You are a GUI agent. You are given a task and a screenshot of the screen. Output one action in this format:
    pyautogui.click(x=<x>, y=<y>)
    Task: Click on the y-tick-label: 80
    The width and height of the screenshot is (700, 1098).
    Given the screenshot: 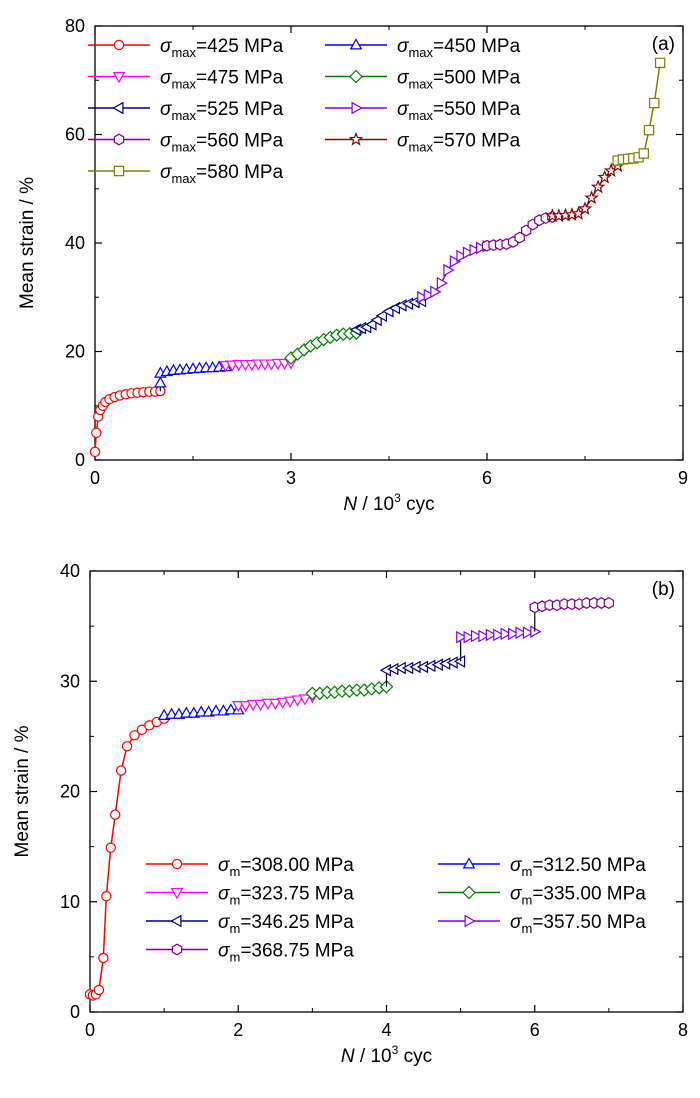 What is the action you would take?
    pyautogui.click(x=75, y=26)
    